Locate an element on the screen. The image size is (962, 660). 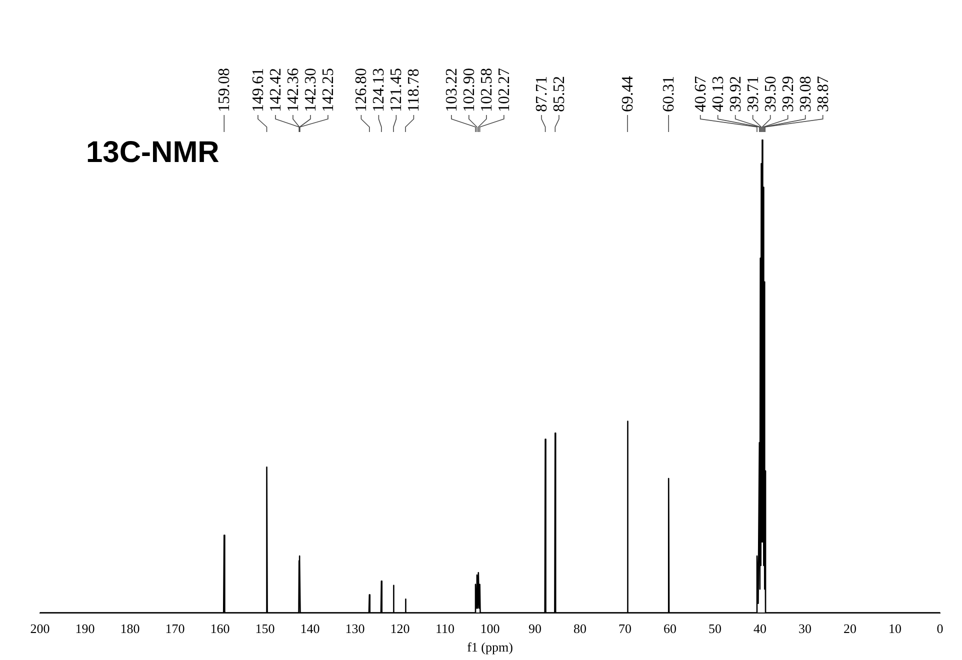
x-tick-label: 130 is located at coordinates (355, 628).